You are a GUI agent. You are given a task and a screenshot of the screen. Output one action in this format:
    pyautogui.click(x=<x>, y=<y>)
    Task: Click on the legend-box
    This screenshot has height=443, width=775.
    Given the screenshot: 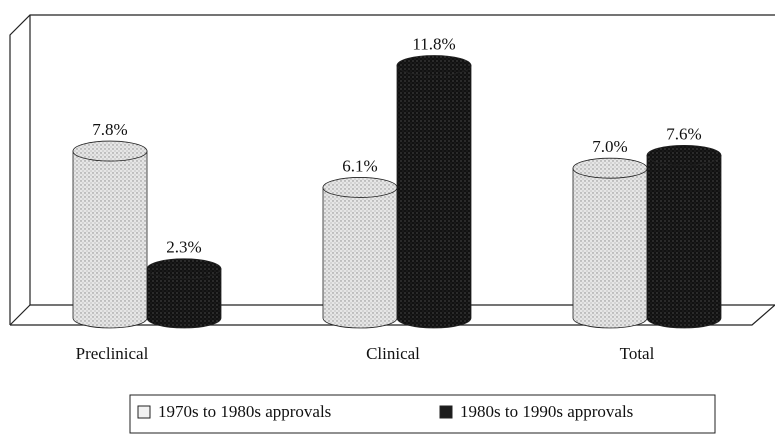 What is the action you would take?
    pyautogui.click(x=422, y=414)
    